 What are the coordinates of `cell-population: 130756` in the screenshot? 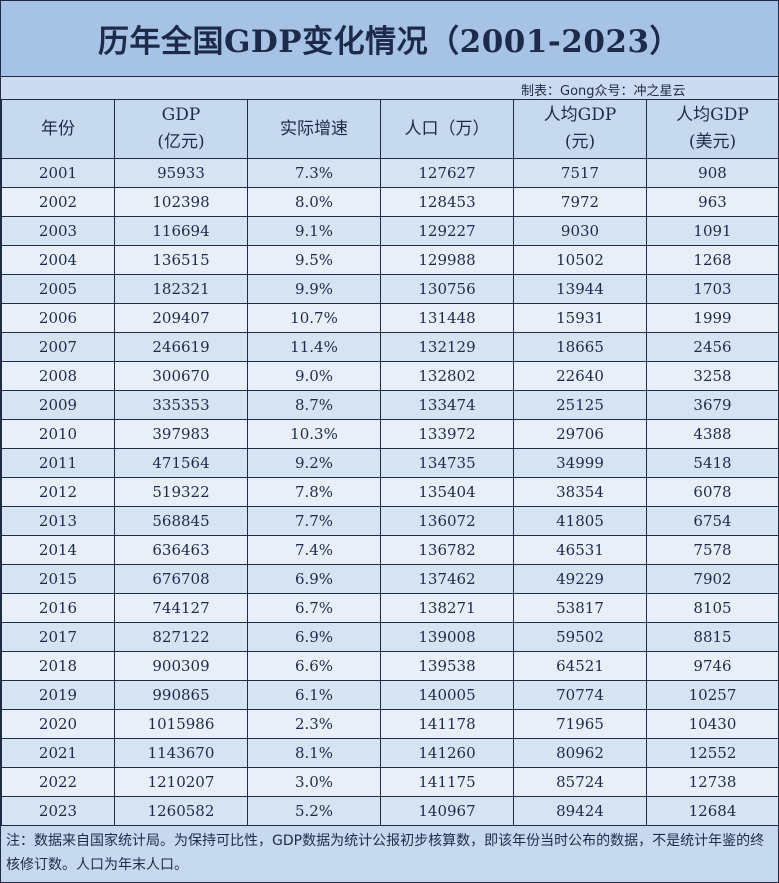 It's located at (447, 289).